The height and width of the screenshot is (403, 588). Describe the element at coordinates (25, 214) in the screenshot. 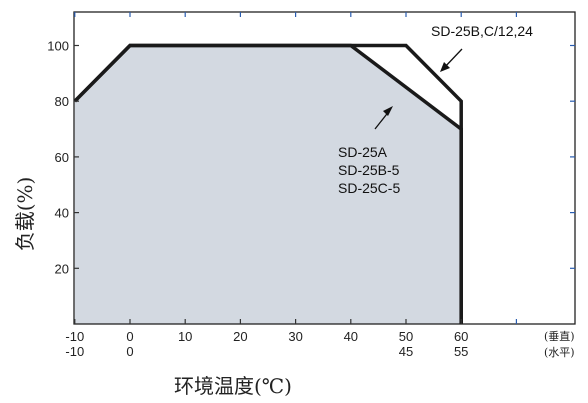

I see `y-axis-title: 负载(%)` at that location.